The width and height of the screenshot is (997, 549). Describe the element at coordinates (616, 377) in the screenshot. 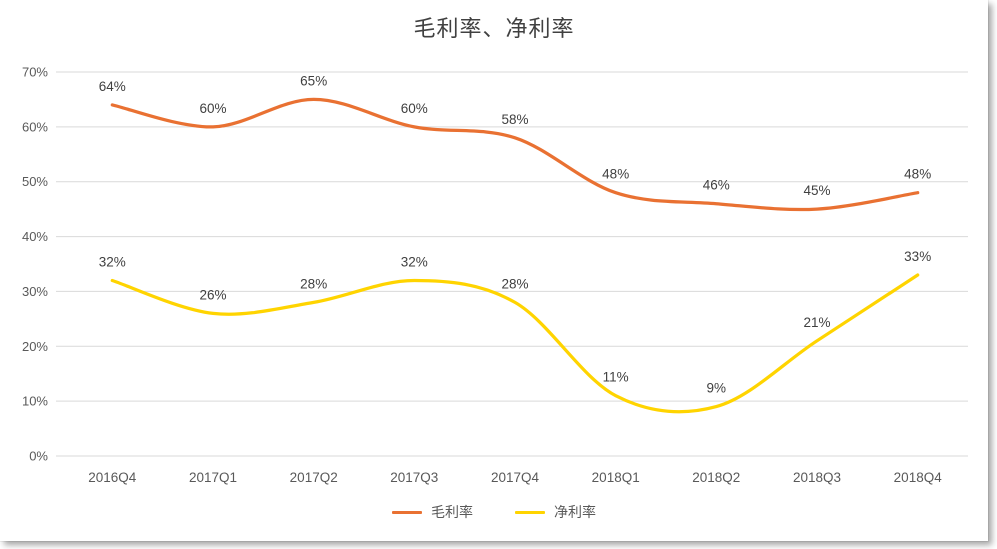

I see `data-label-series-1: 11%` at that location.